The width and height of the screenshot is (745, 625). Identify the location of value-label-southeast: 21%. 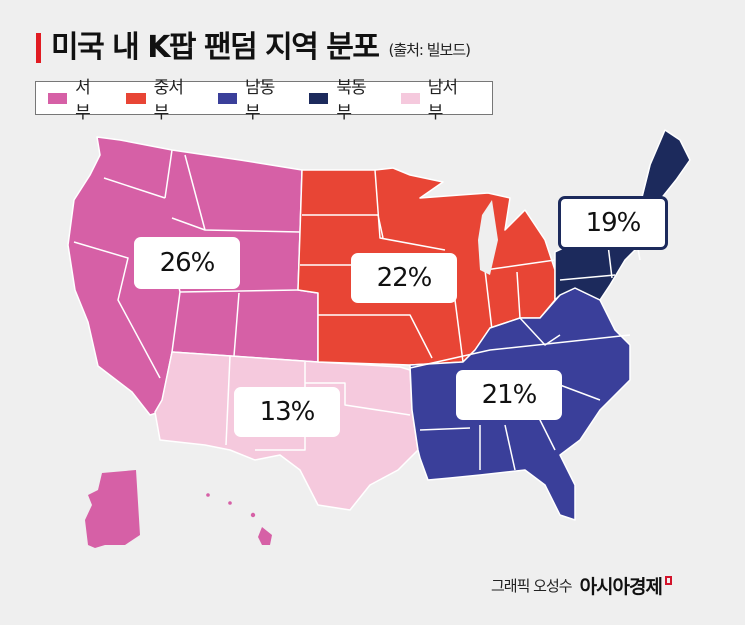
(509, 395).